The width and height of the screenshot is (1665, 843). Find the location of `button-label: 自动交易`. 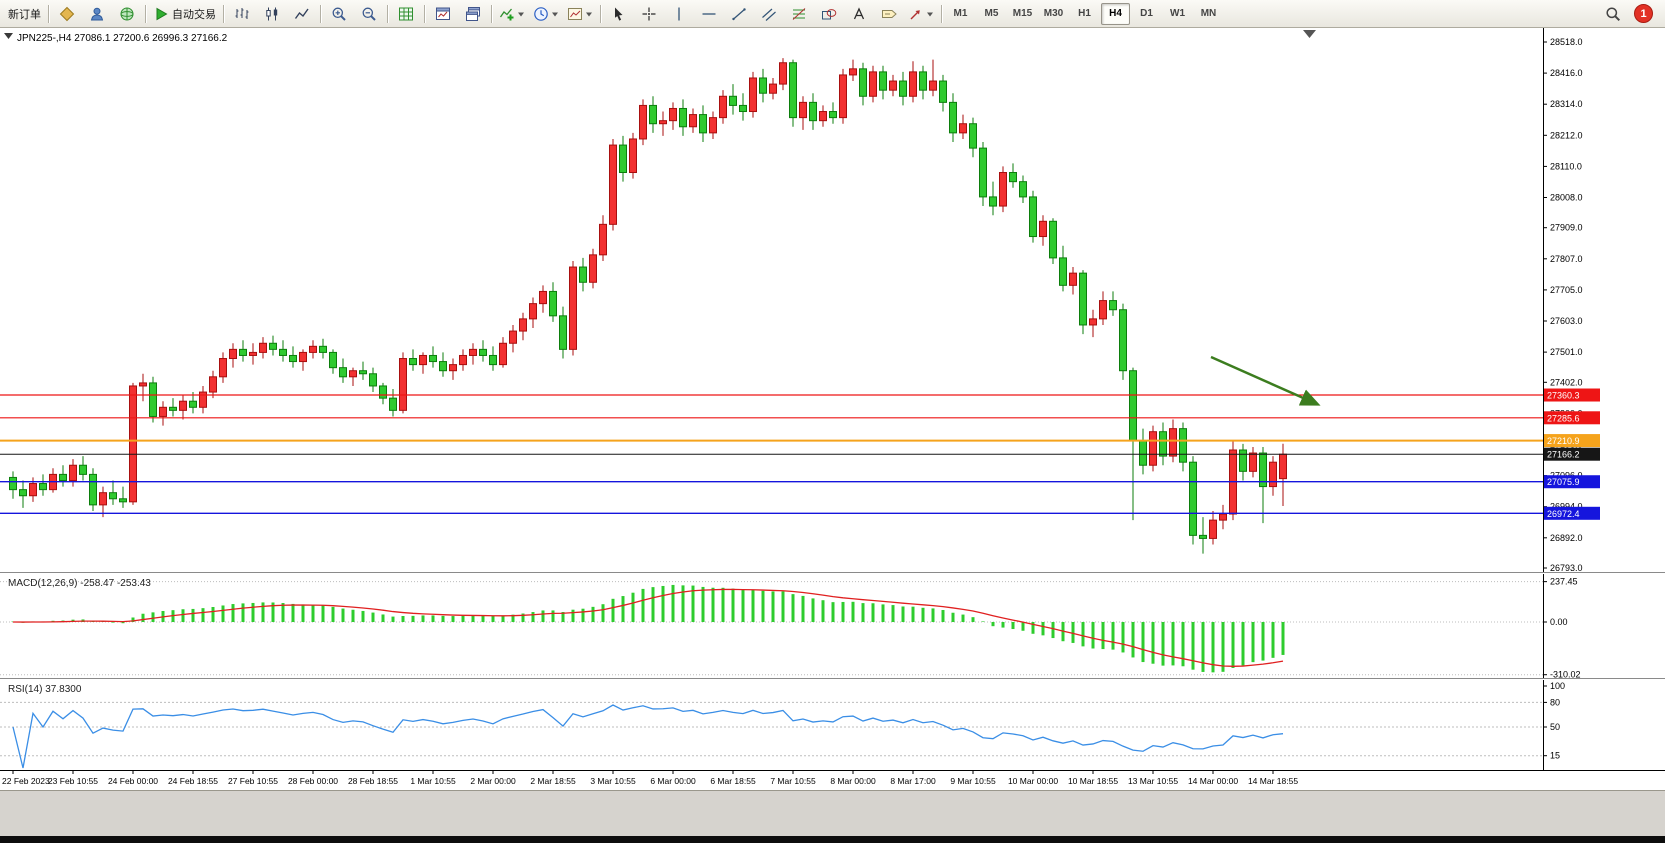

button-label: 自动交易 is located at coordinates (194, 14).